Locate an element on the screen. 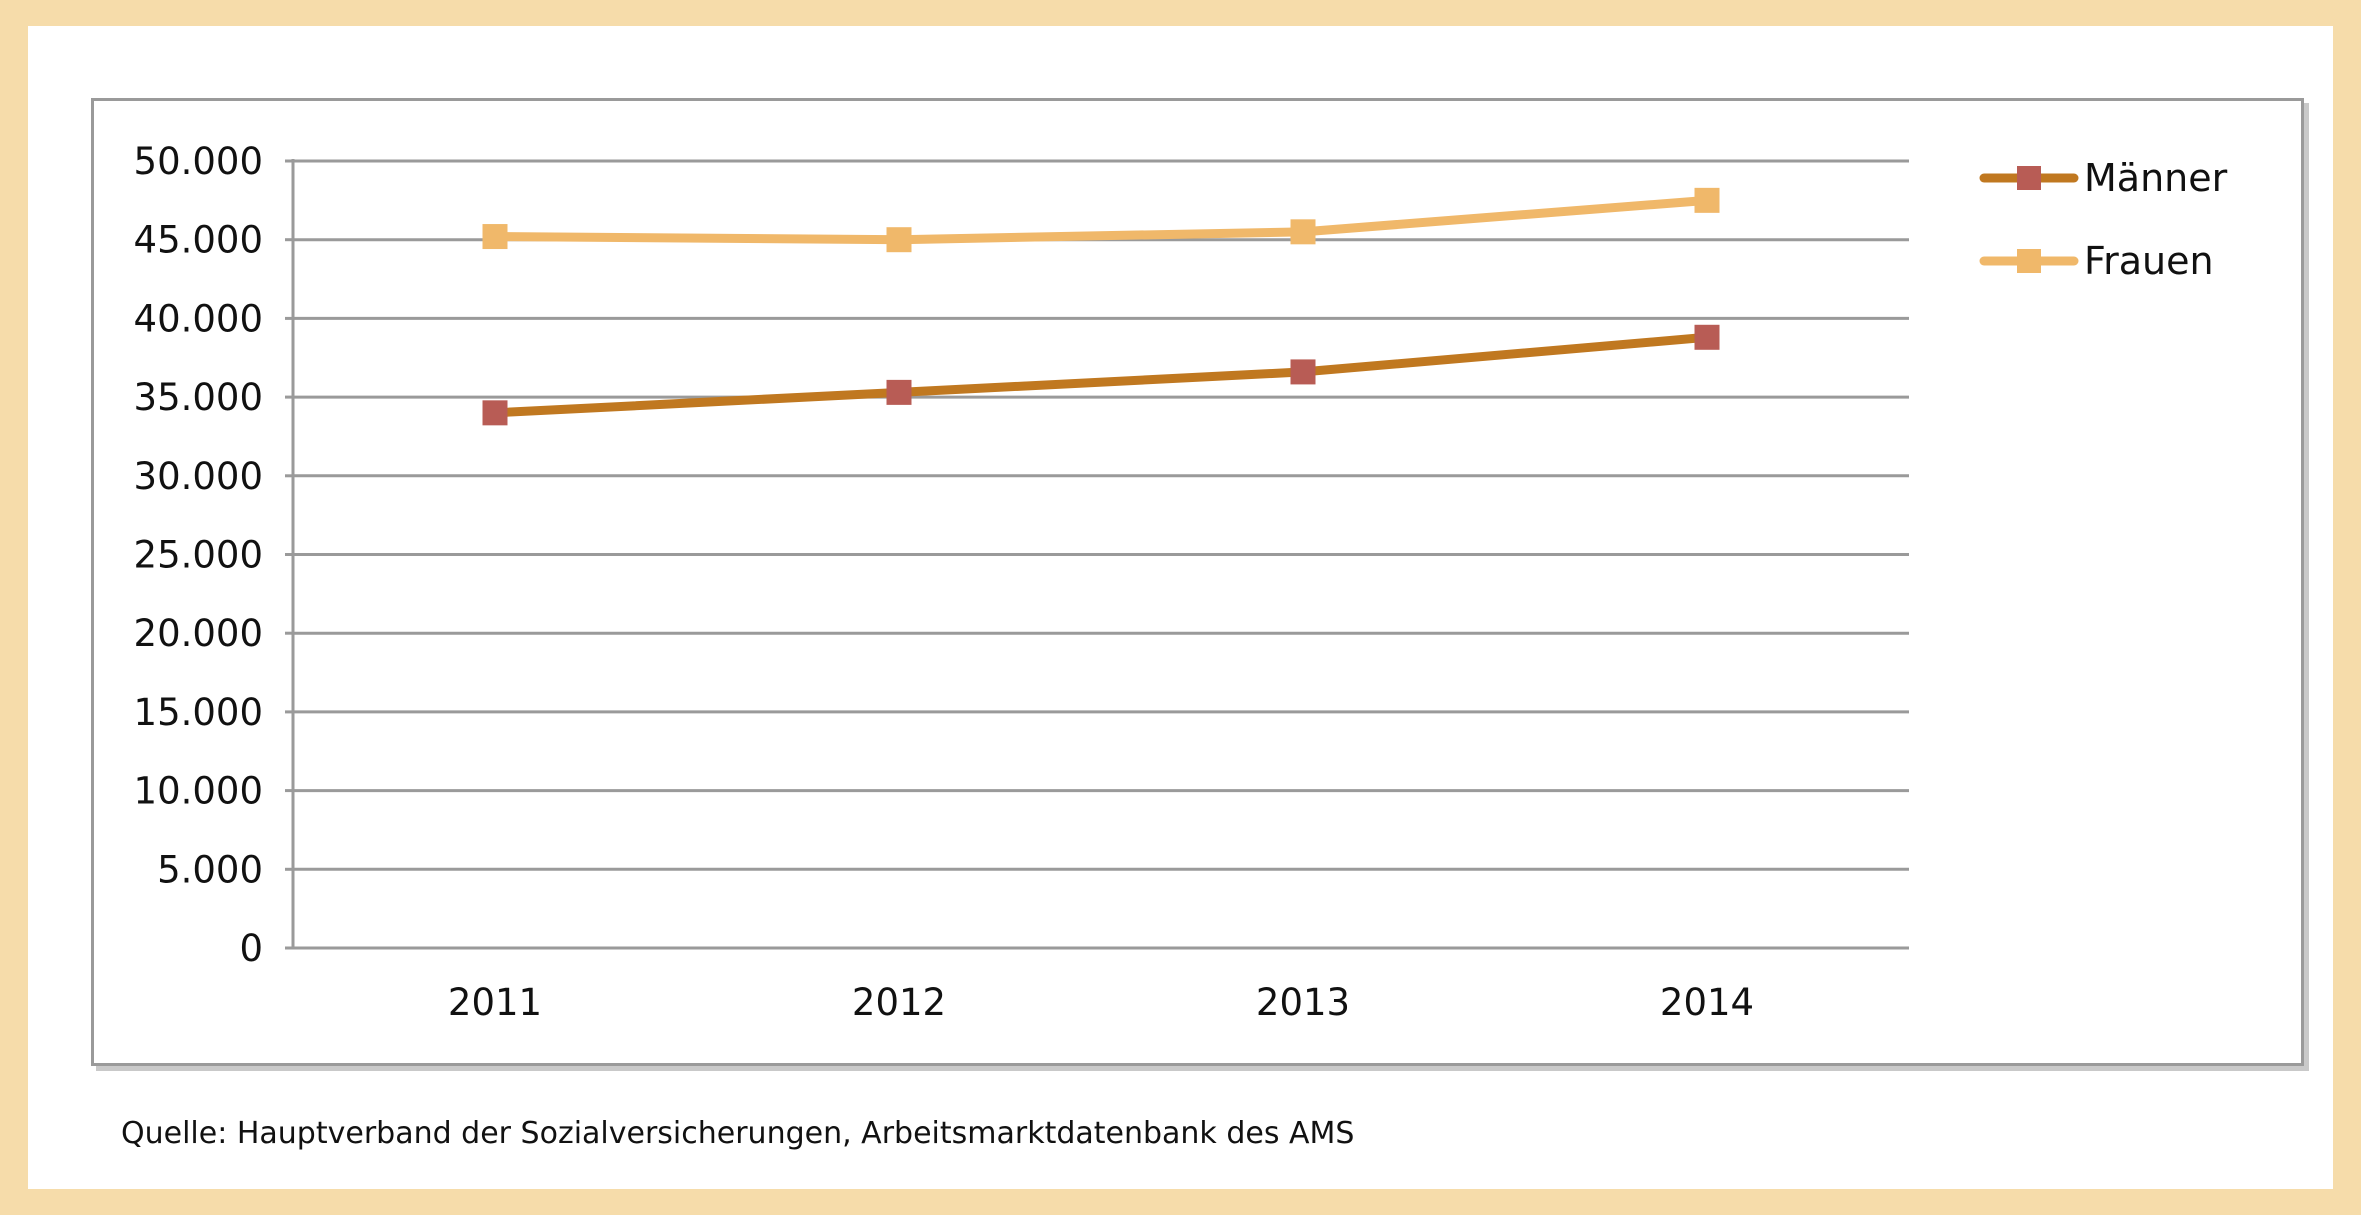 The image size is (2361, 1215). x-tick-label: 2014 is located at coordinates (1707, 1002).